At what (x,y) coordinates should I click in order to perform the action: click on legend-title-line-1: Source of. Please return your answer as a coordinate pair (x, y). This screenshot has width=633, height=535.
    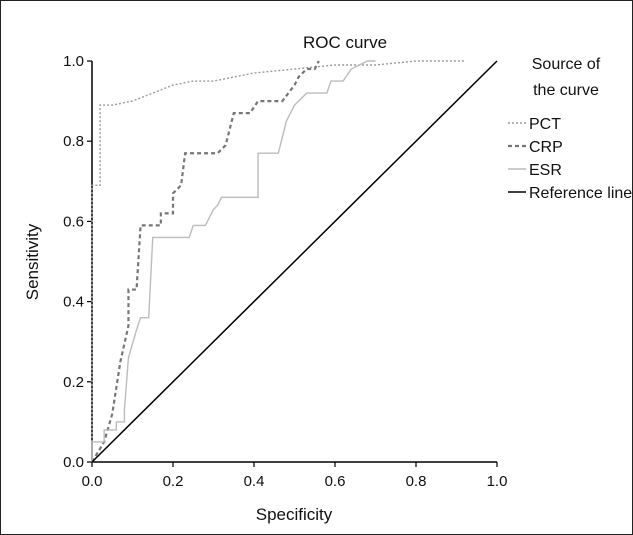
    Looking at the image, I should click on (566, 64).